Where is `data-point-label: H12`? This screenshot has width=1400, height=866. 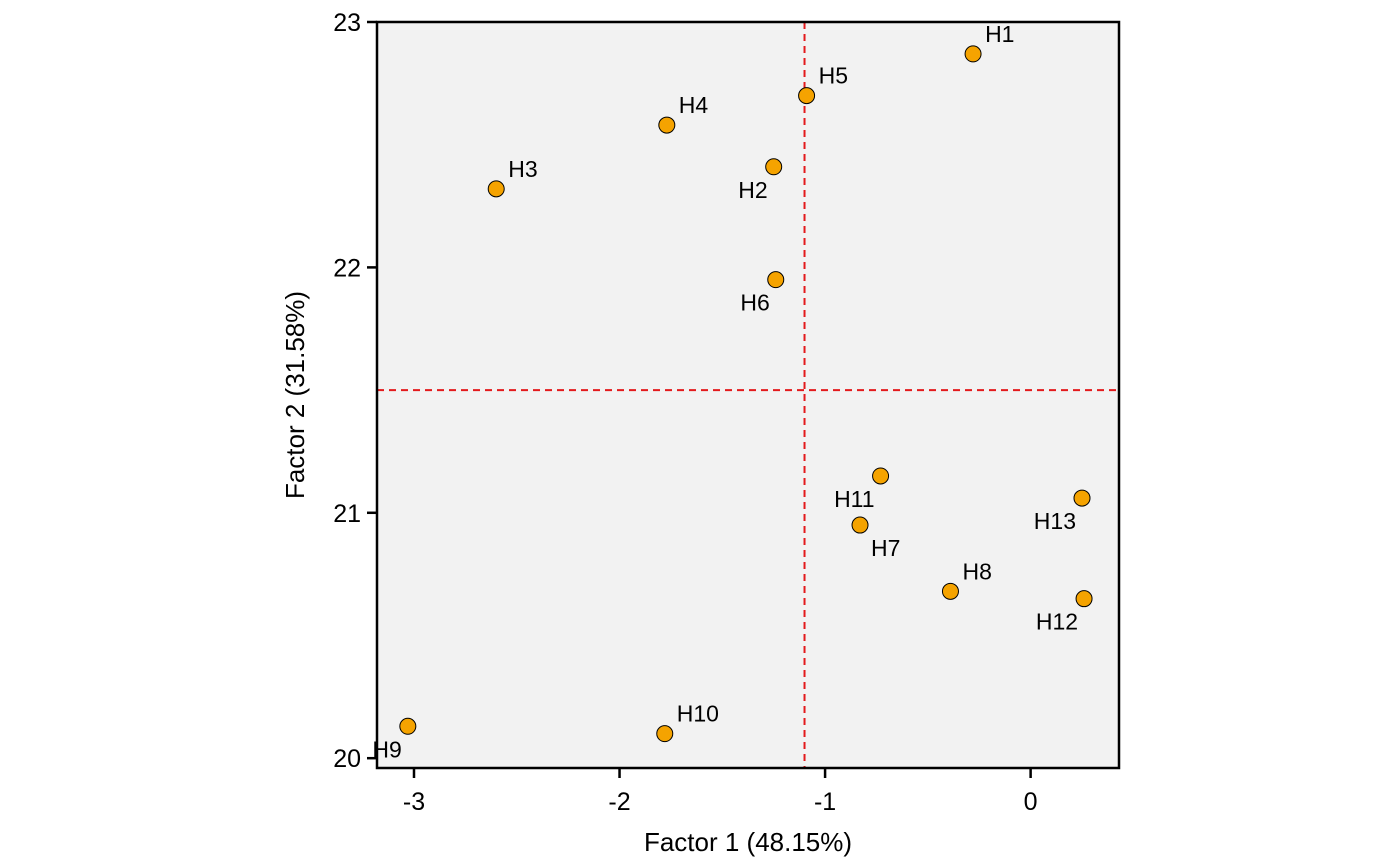 data-point-label: H12 is located at coordinates (1057, 622).